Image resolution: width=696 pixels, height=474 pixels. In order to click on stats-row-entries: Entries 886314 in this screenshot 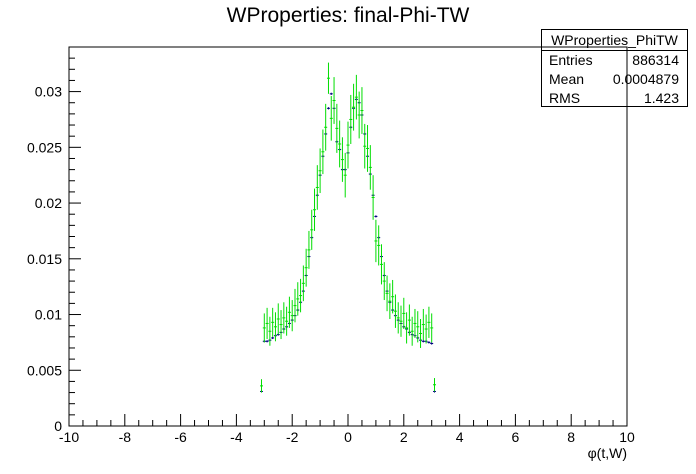, I will do `click(614, 60)`.